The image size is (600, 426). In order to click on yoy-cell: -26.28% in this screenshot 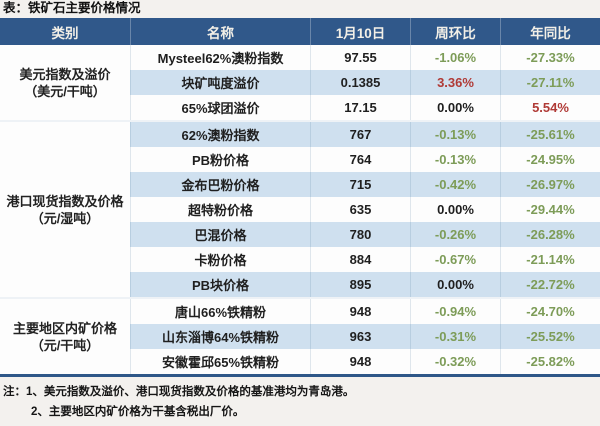, I will do `click(550, 234)`.